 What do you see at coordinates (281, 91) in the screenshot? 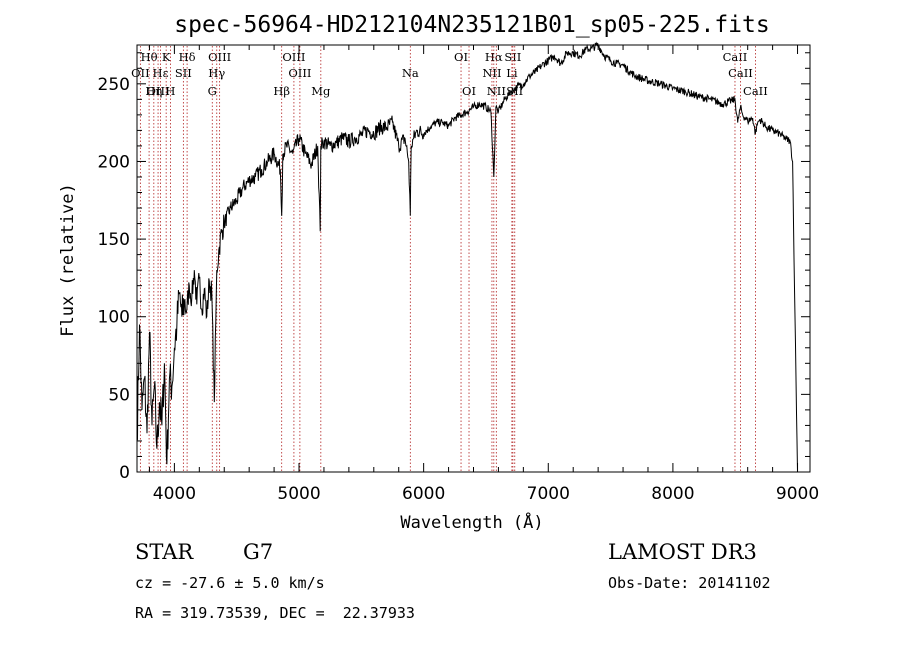
I see `spectral-line-label: Hβ` at bounding box center [281, 91].